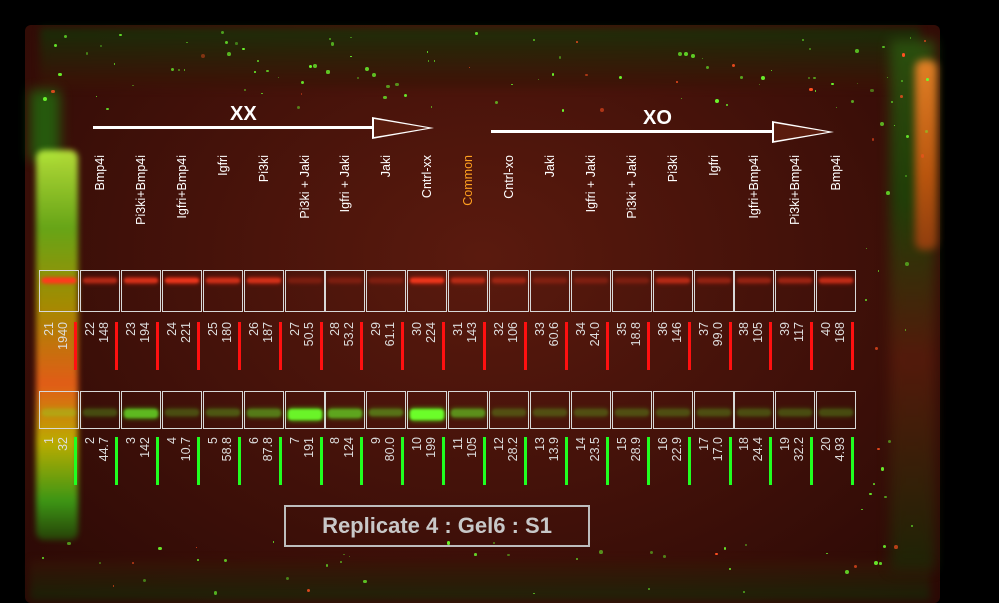 The image size is (999, 603). I want to click on band-index: 18, so click(744, 444).